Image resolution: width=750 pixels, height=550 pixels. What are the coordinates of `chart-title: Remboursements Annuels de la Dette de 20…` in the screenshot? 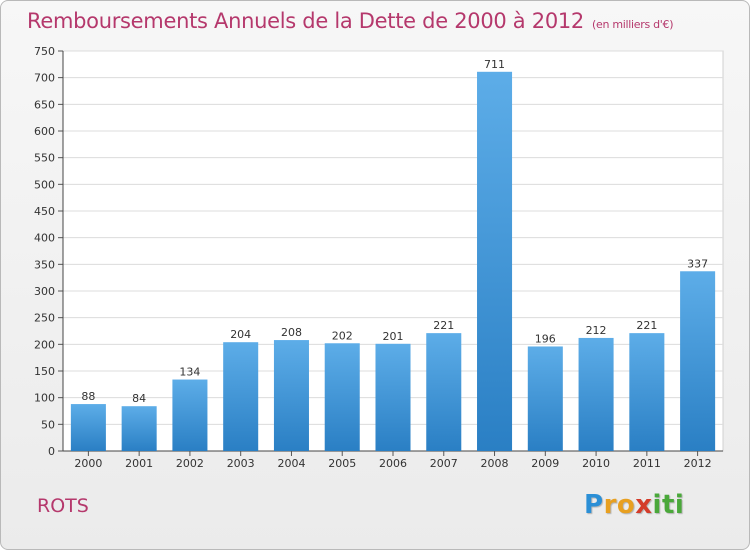 It's located at (350, 21).